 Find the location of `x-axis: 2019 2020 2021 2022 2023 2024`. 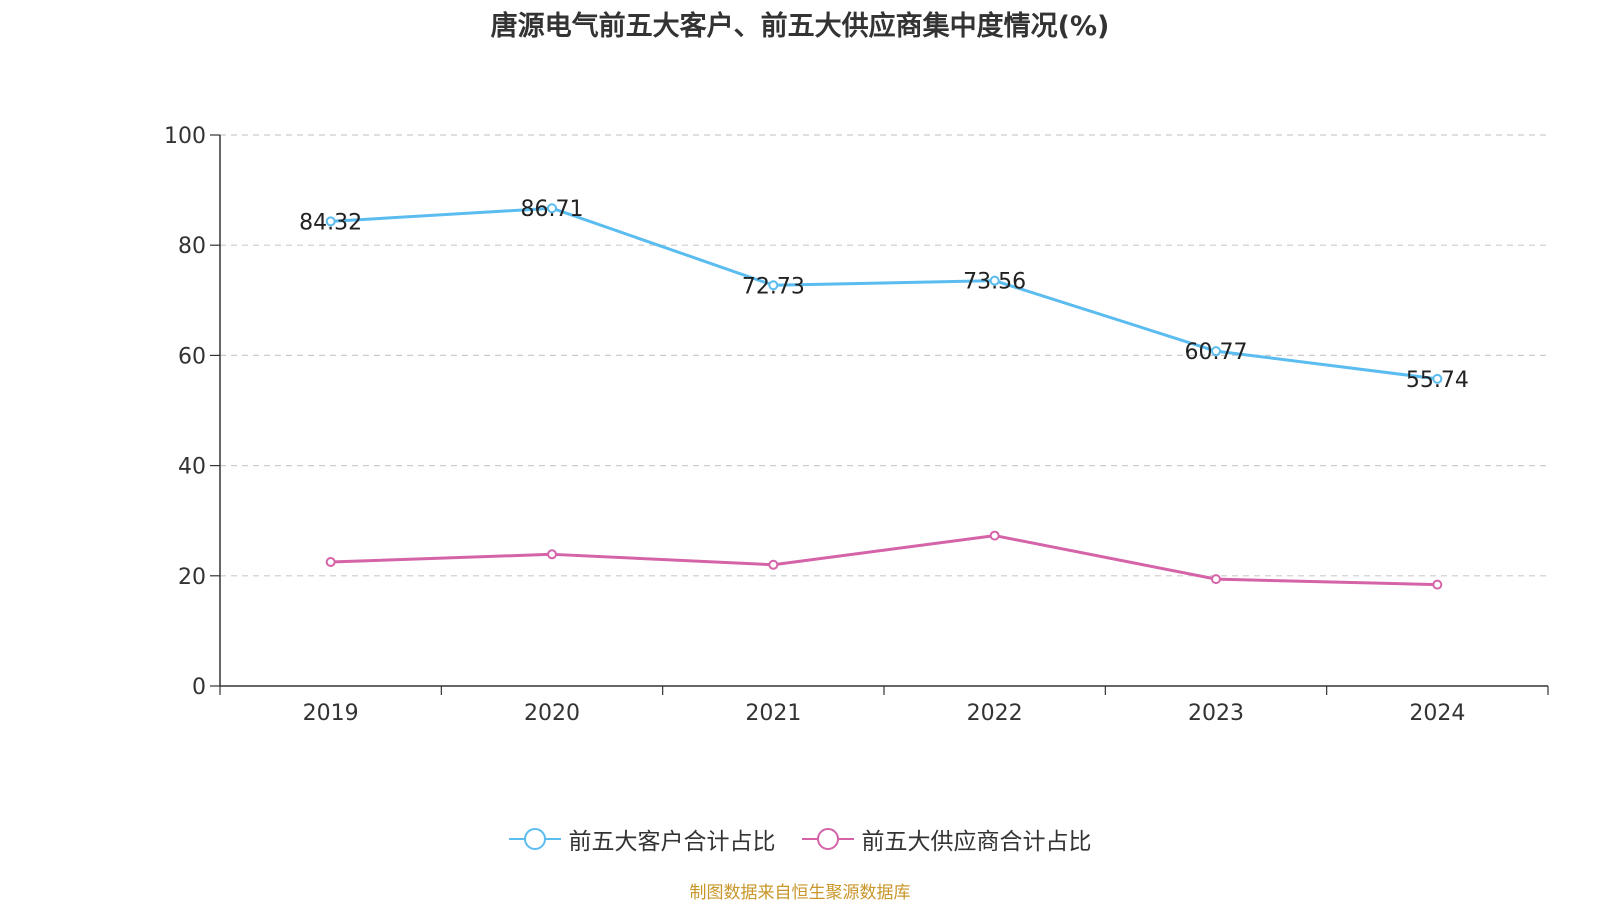

x-axis: 2019 2020 2021 2022 2023 2024 is located at coordinates (884, 705).